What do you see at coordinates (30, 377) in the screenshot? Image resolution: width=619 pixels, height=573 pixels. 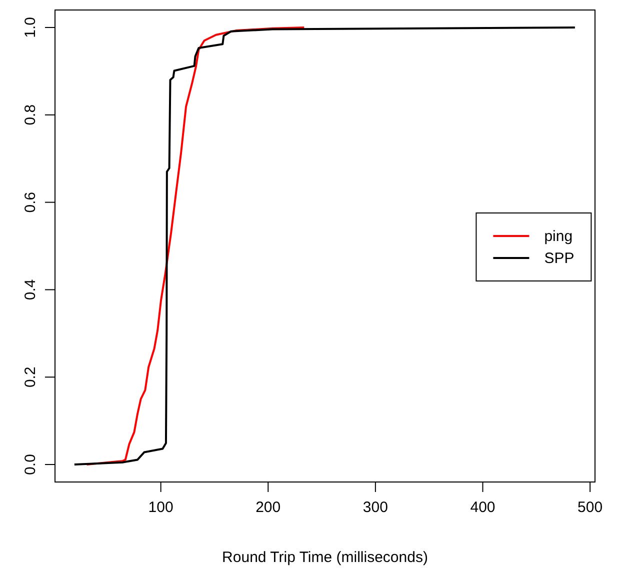 I see `y-tick-label: 0.2` at bounding box center [30, 377].